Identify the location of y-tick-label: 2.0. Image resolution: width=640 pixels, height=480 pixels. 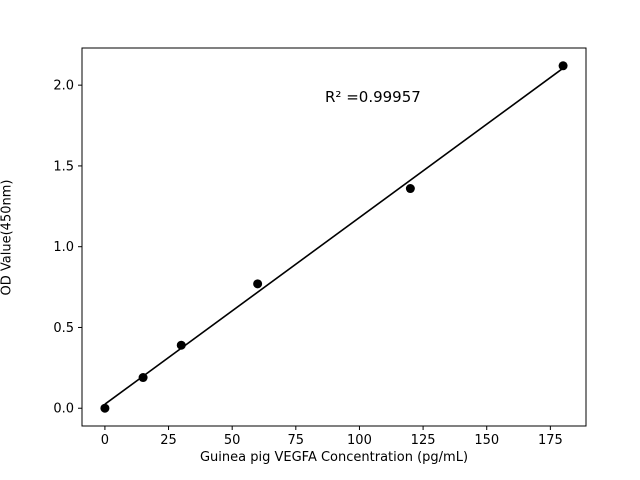
(63, 86).